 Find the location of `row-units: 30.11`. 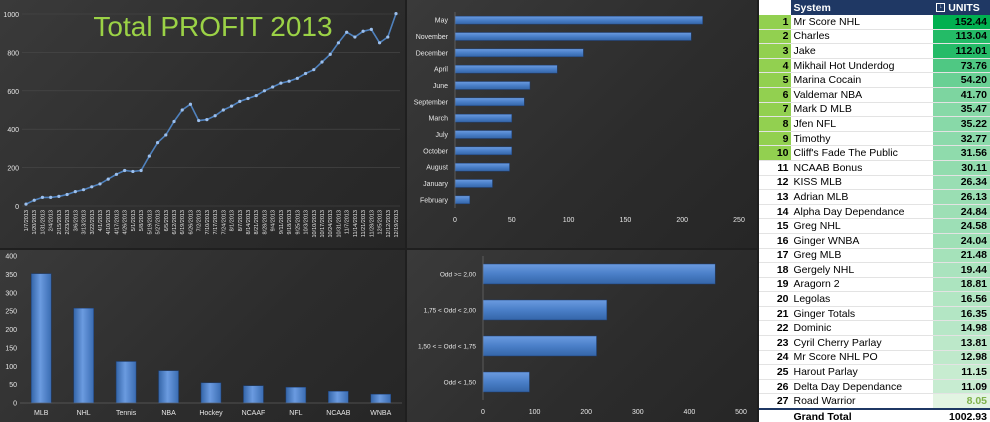

row-units: 30.11 is located at coordinates (961, 168).